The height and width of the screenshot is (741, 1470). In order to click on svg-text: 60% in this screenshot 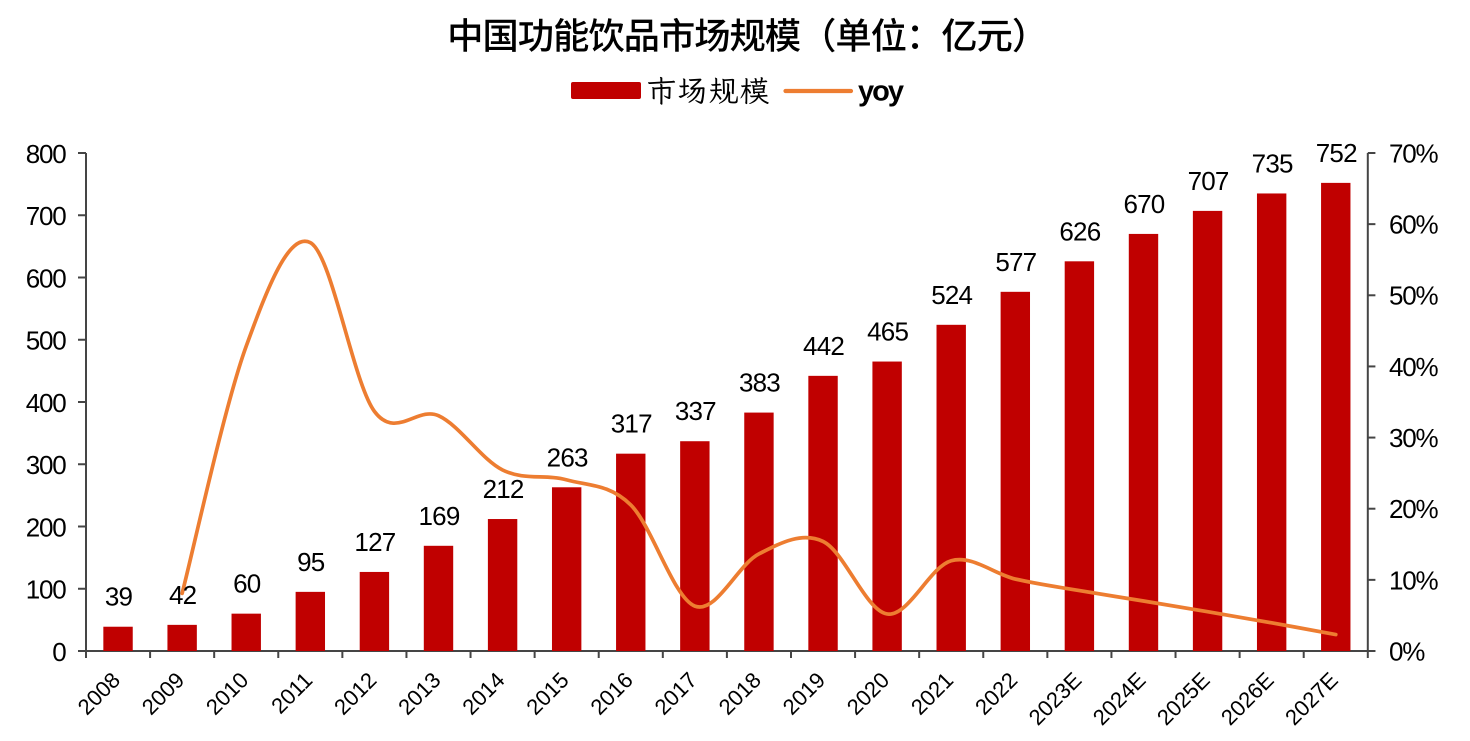, I will do `click(1414, 225)`.